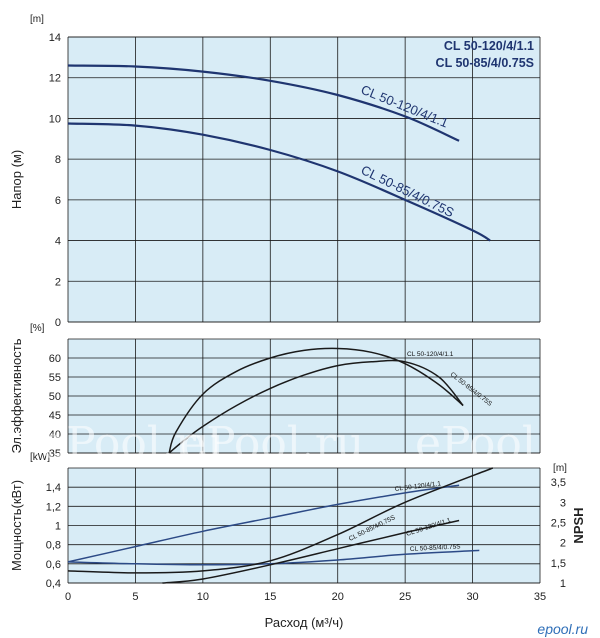 This screenshot has height=638, width=600. Describe the element at coordinates (53, 565) in the screenshot. I see `y-tick-label: 0,6` at that location.